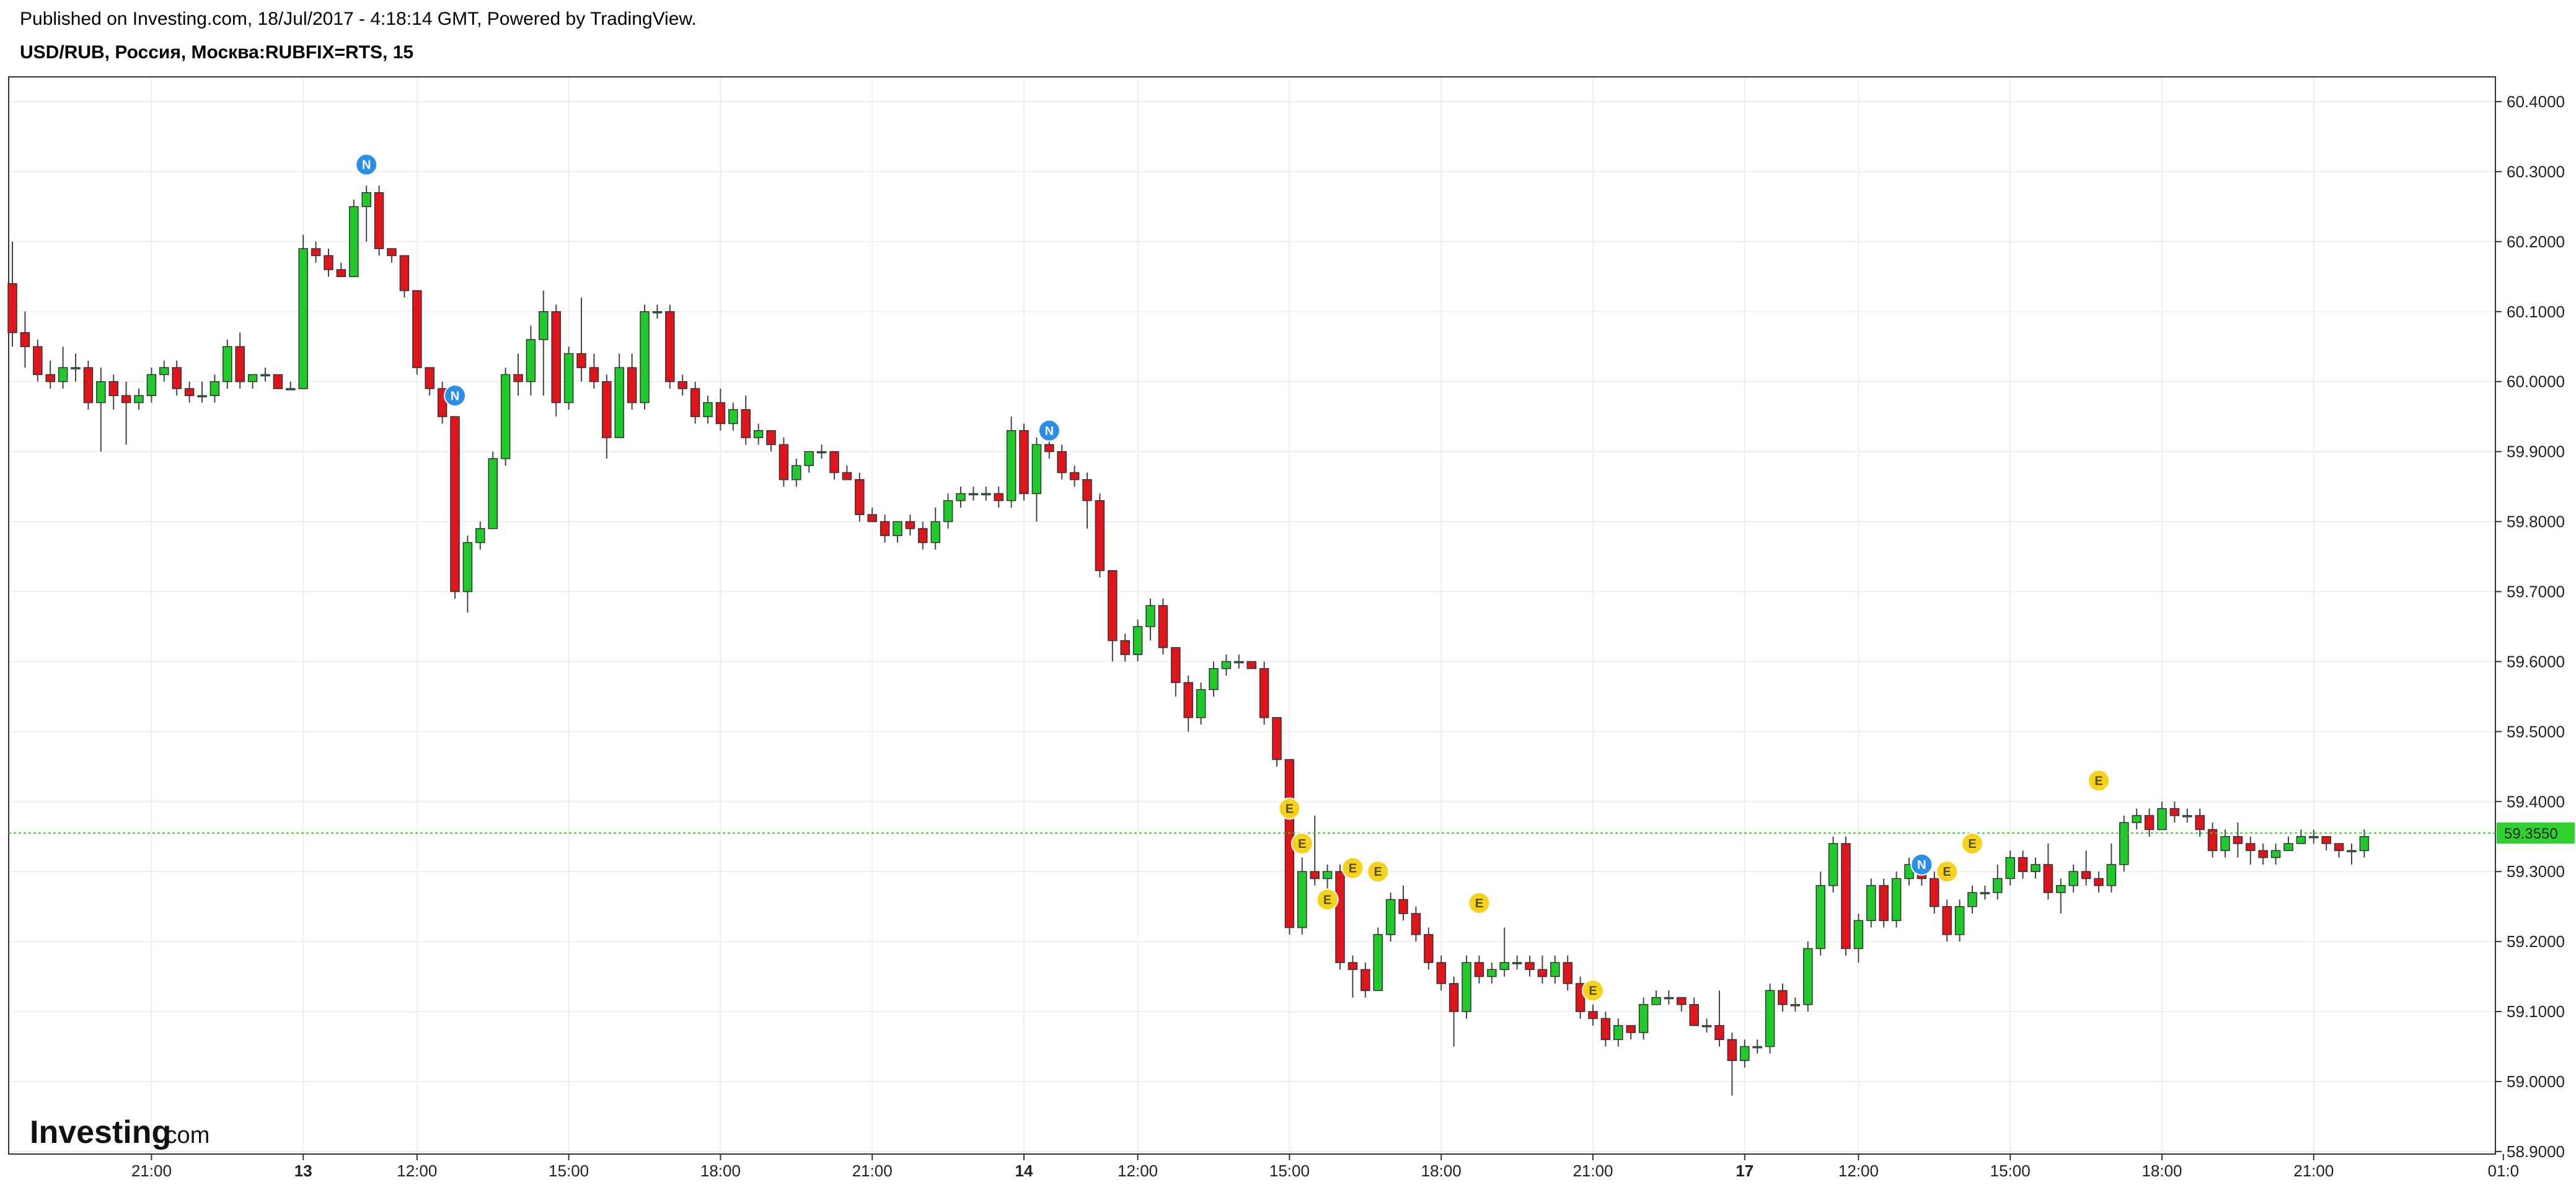 The width and height of the screenshot is (2576, 1190). I want to click on news-marker: N, so click(366, 164).